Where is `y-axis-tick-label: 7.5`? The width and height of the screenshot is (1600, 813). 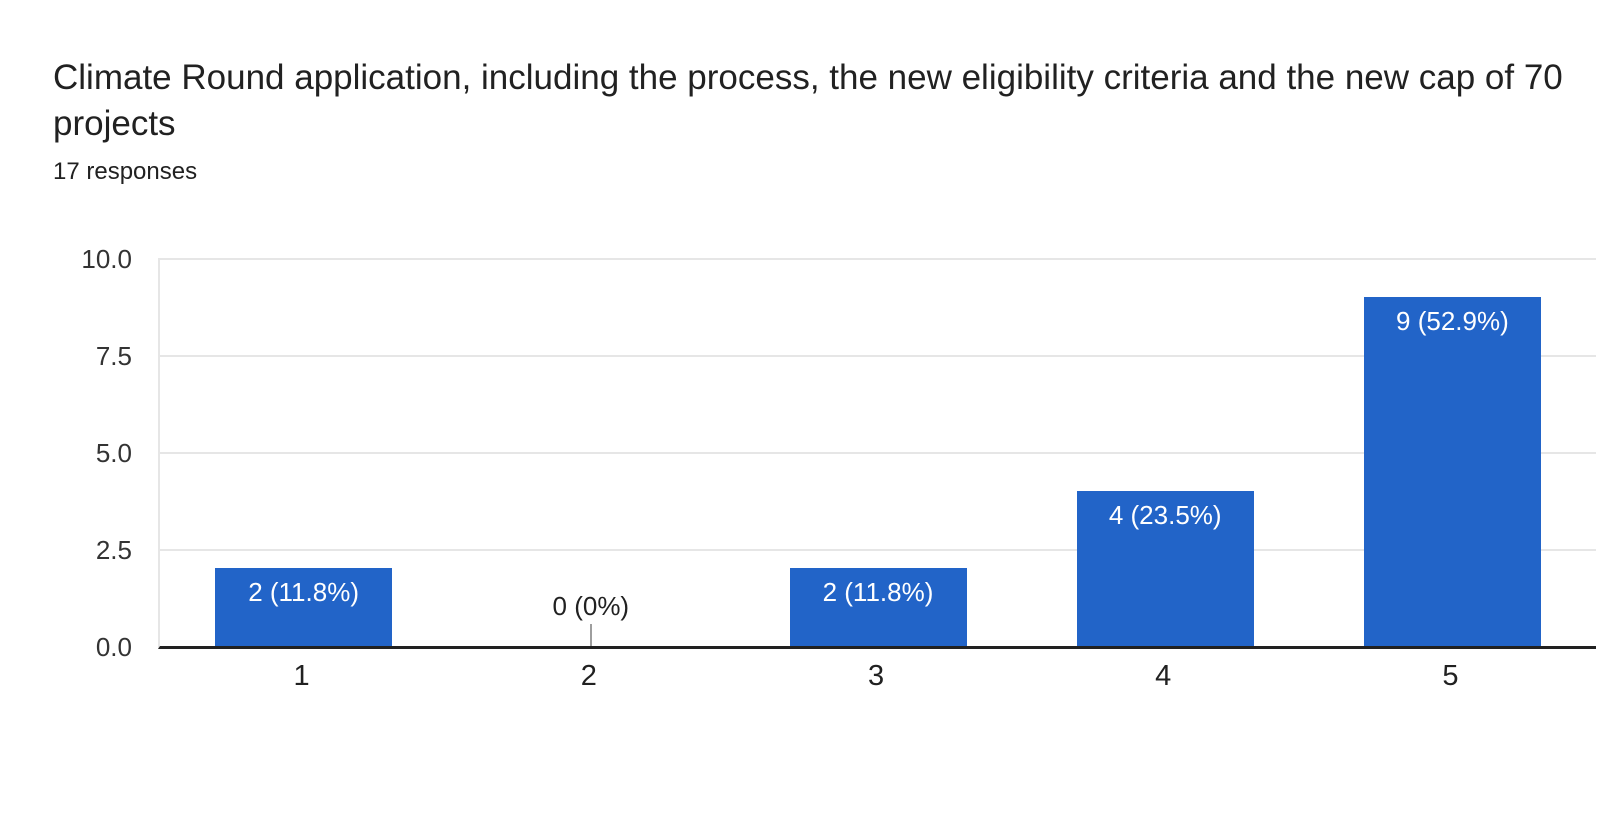 y-axis-tick-label: 7.5 is located at coordinates (113, 356).